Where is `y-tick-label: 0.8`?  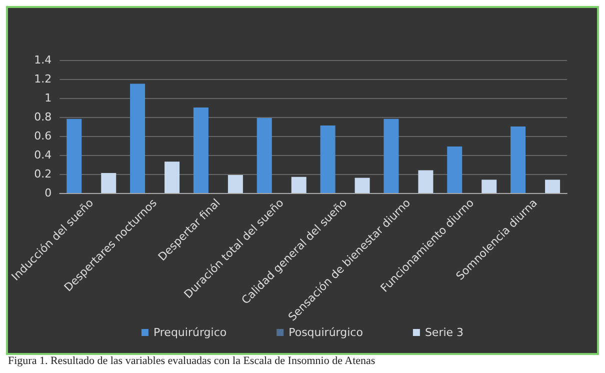 y-tick-label: 0.8 is located at coordinates (43, 117).